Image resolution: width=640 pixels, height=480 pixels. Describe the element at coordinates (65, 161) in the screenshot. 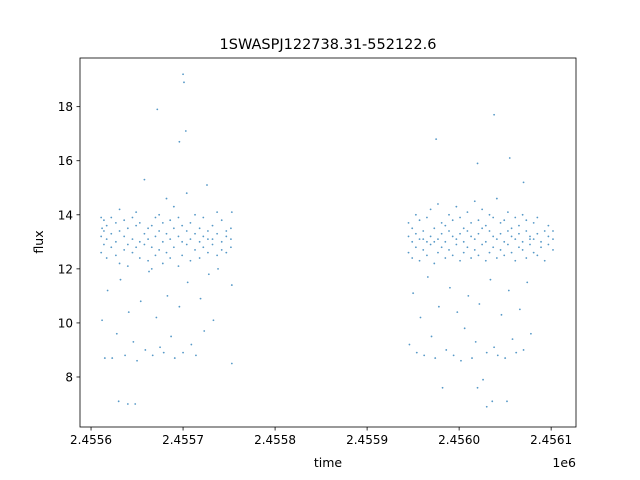

I see `y-tick-label: 16` at that location.